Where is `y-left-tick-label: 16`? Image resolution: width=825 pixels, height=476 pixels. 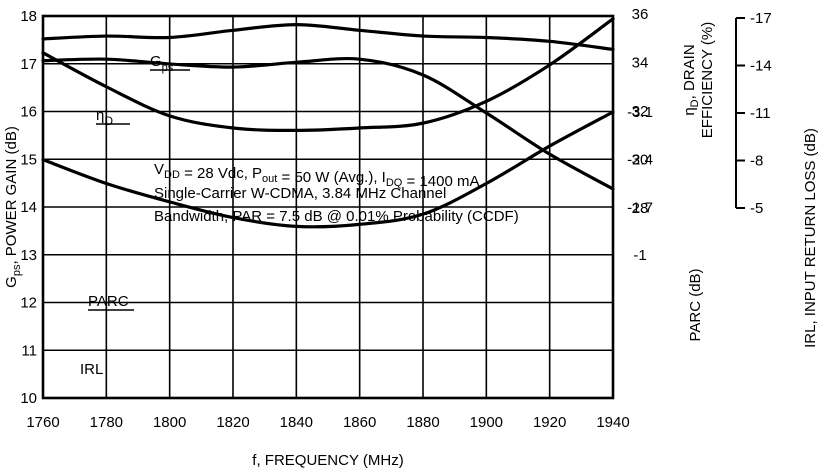
y-left-tick-label: 16 is located at coordinates (28, 112).